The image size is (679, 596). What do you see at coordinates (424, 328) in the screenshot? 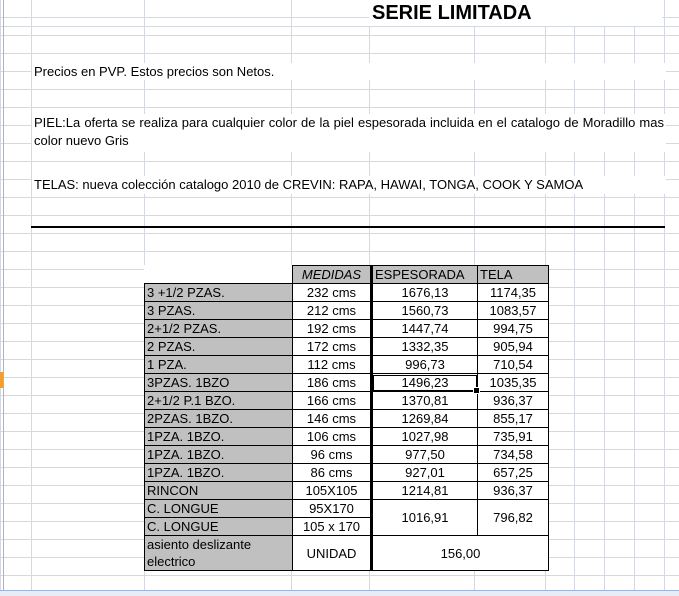
I see `espesorada-cell: 1447,74` at bounding box center [424, 328].